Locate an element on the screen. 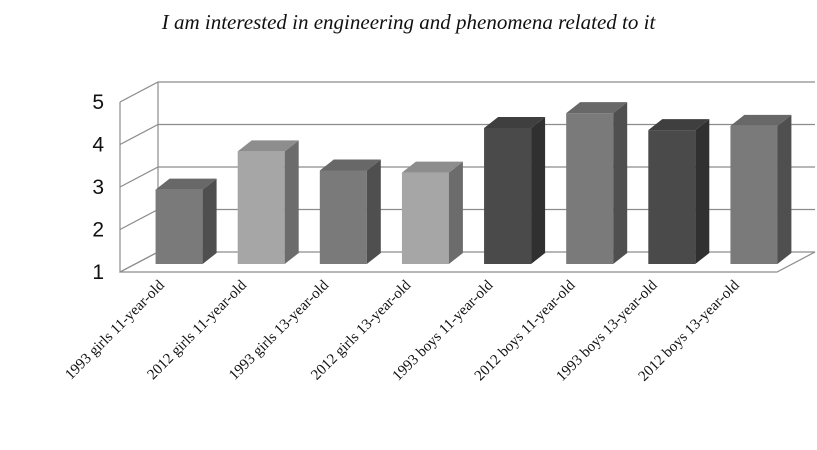 This screenshot has height=450, width=817. y-tick-label: 1 is located at coordinates (98, 272).